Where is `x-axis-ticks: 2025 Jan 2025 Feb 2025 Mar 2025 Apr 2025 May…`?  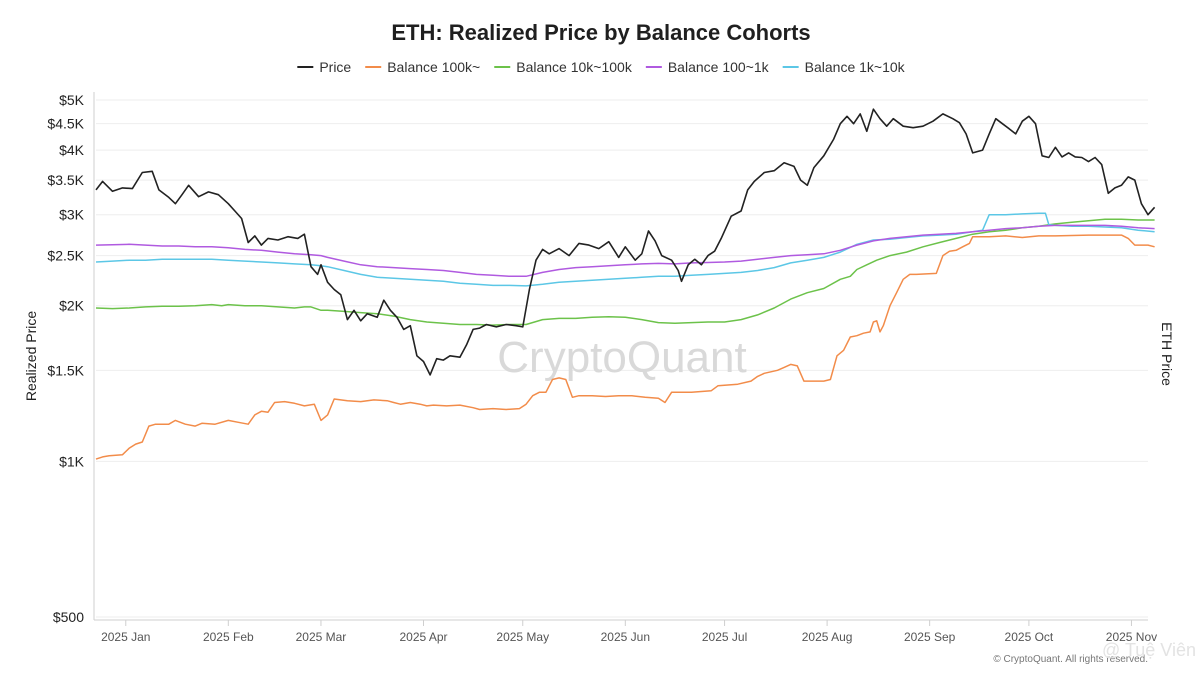
x-axis-ticks: 2025 Jan 2025 Feb 2025 Mar 2025 Apr 2025 May… is located at coordinates (629, 632).